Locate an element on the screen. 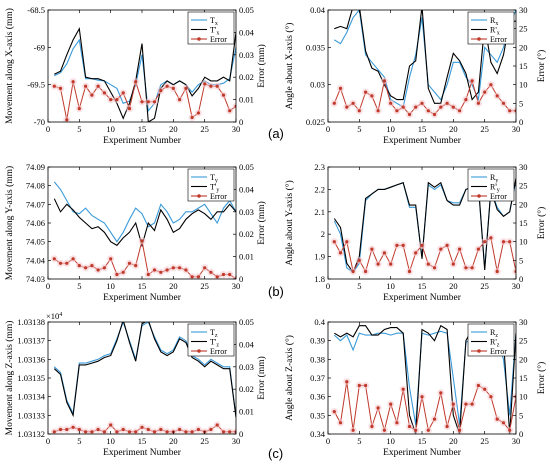  y2-tick-label: 25 is located at coordinates (523, 341).